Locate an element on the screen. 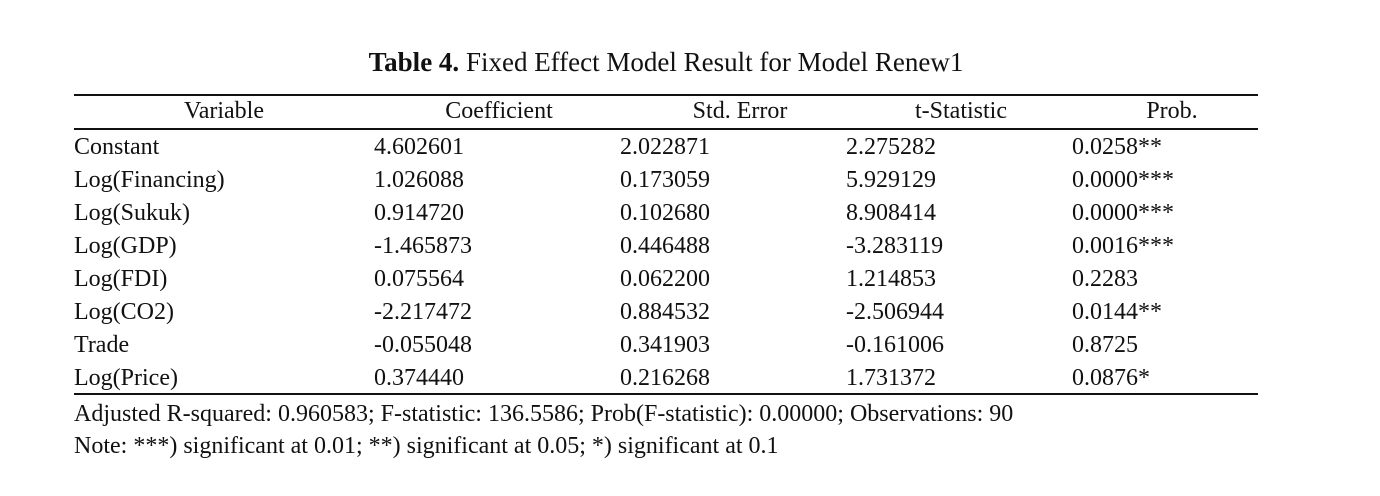 This screenshot has height=496, width=1380. cell-variable: Log(Sukuk) is located at coordinates (132, 213).